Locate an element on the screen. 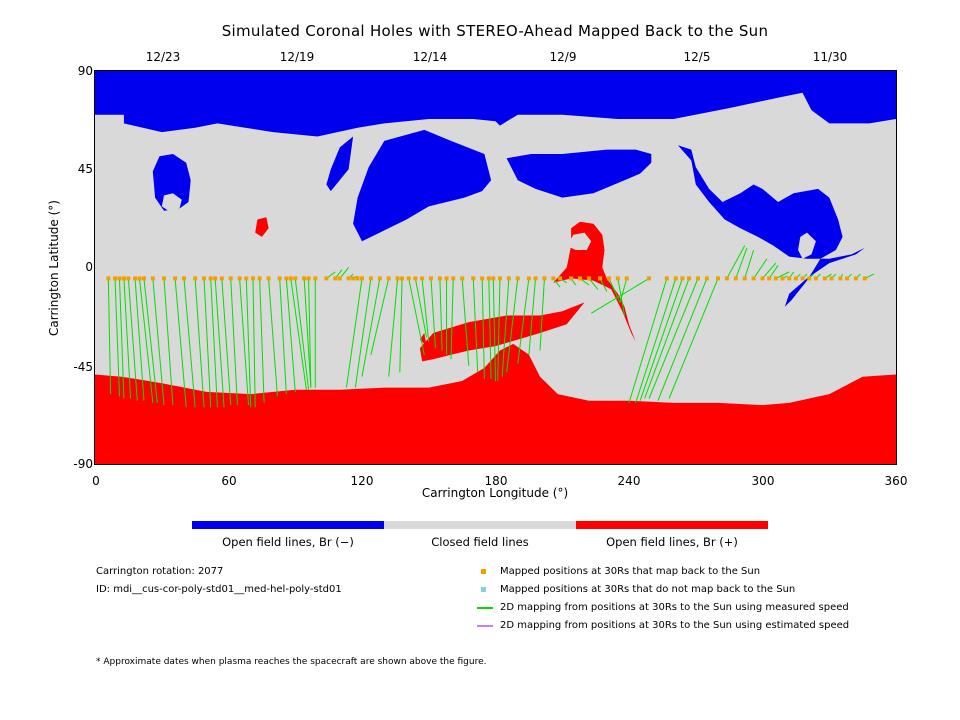 The height and width of the screenshot is (720, 960). x-tick-label: 360 is located at coordinates (896, 481).